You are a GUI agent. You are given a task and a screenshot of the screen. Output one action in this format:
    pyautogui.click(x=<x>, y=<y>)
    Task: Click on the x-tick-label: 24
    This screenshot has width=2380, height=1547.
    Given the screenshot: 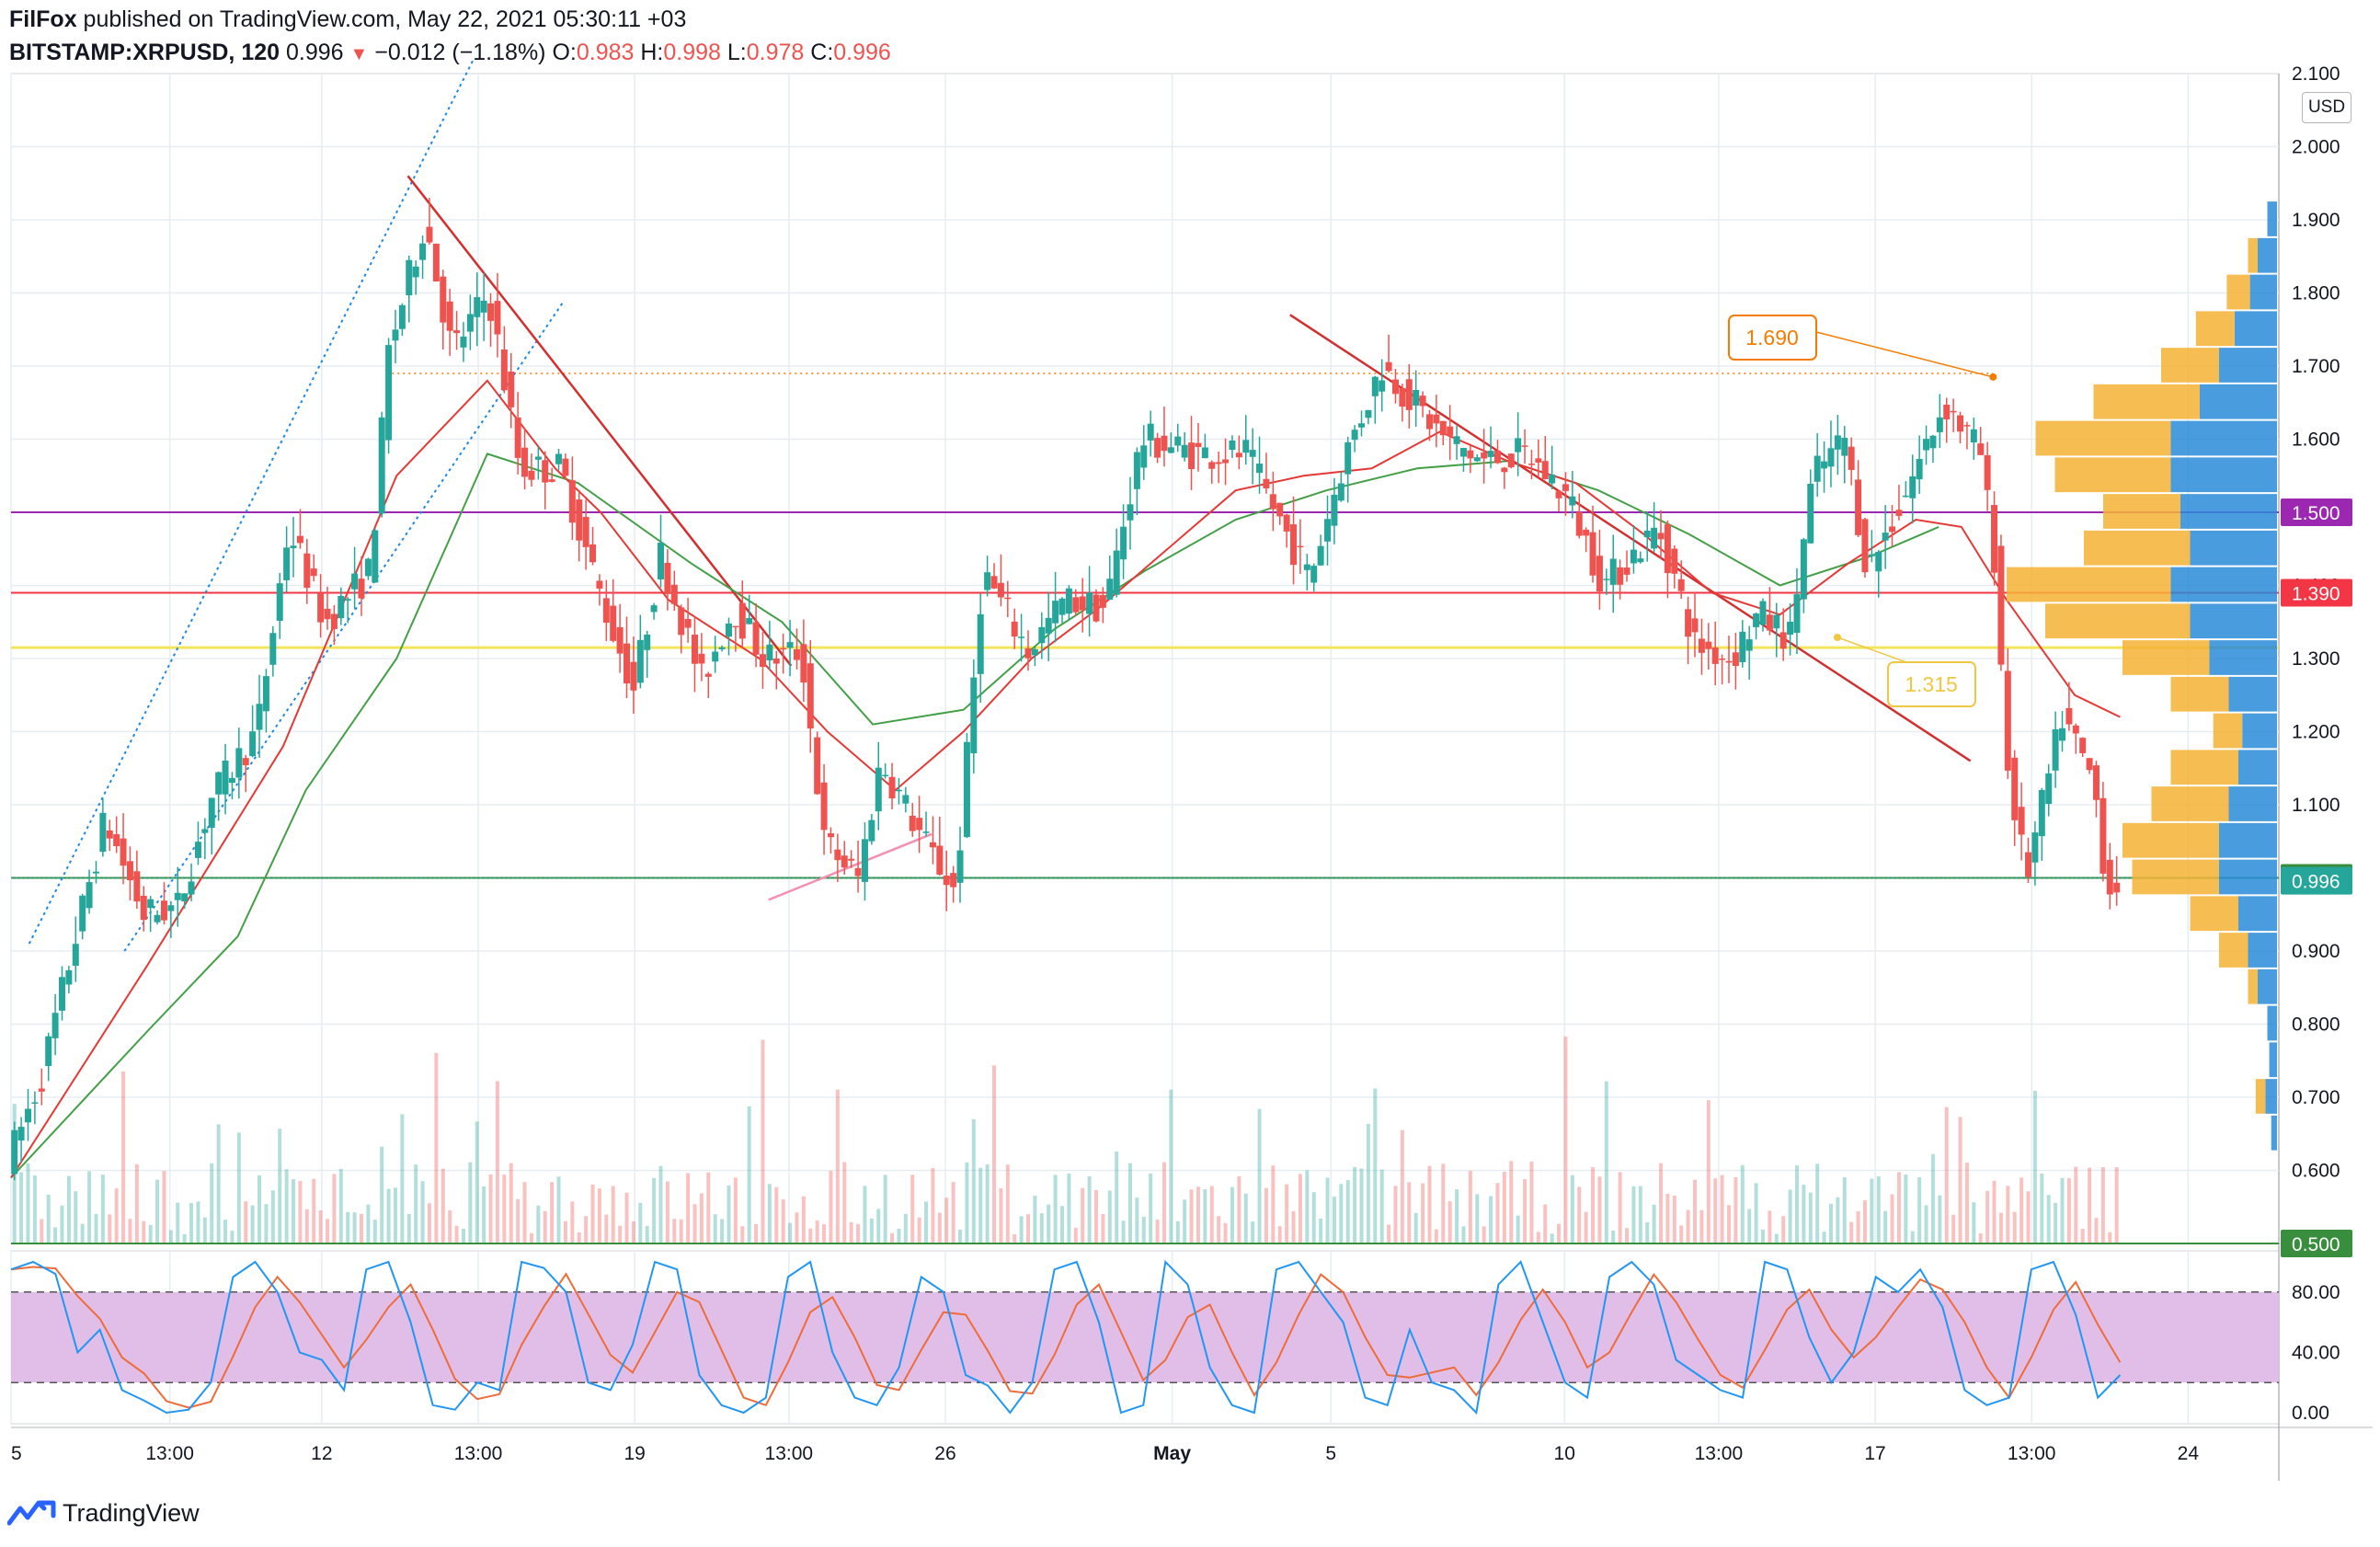 What is the action you would take?
    pyautogui.click(x=2189, y=1453)
    